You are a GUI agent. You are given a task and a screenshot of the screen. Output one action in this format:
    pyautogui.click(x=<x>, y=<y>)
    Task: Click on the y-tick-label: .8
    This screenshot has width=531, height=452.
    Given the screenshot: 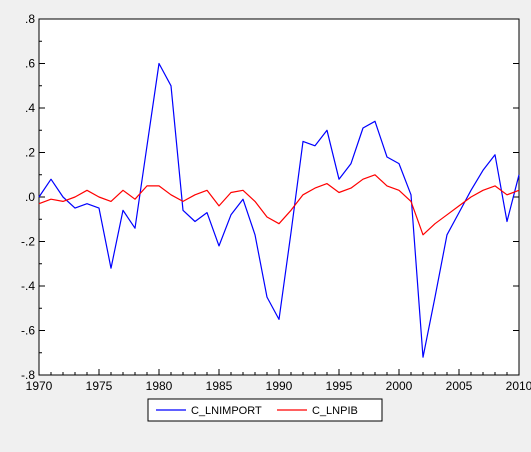 What is the action you would take?
    pyautogui.click(x=30, y=19)
    